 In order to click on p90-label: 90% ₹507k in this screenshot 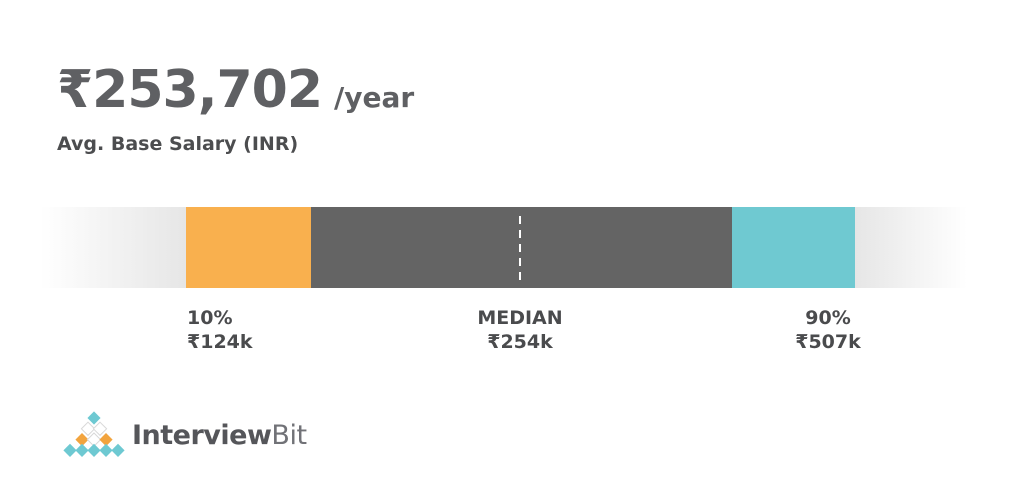, I will do `click(828, 330)`.